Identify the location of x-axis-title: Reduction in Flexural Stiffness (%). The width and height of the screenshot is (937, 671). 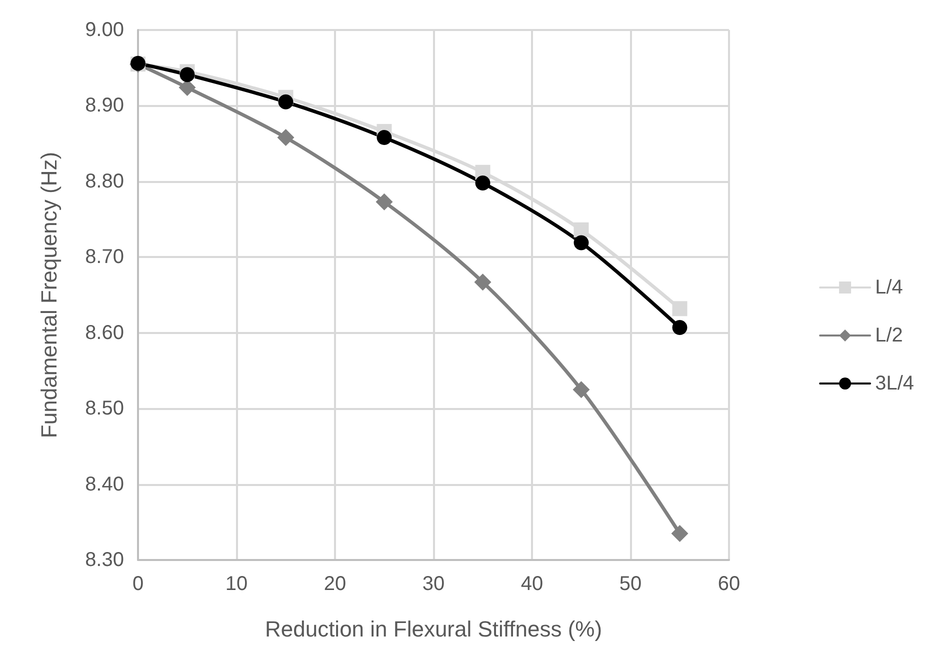
(433, 629).